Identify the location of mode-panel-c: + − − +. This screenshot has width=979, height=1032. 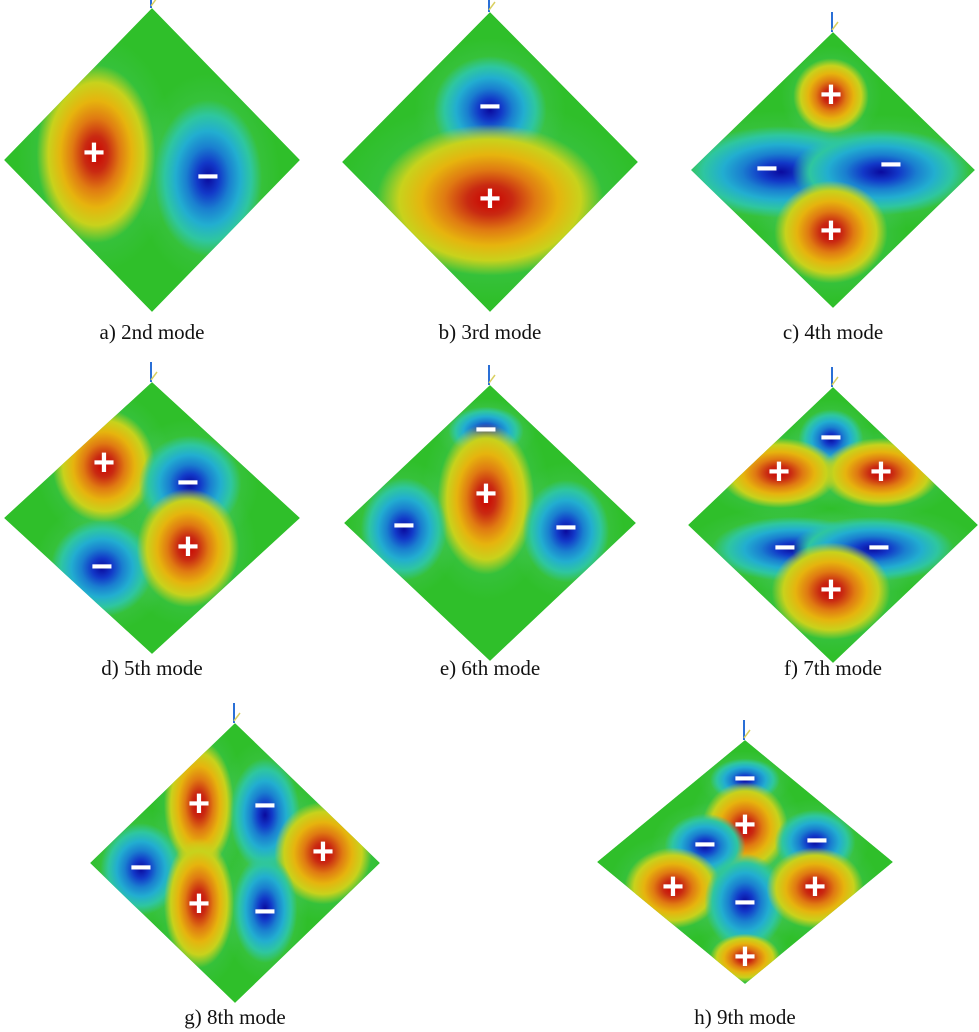
(823, 170).